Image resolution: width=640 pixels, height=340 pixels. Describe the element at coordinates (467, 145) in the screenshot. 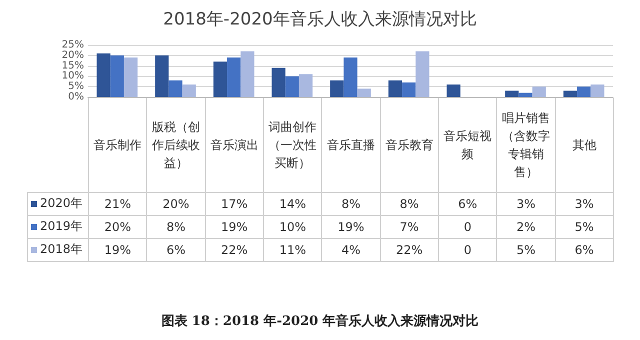

I see `x-tick-label: 音乐短视频` at that location.